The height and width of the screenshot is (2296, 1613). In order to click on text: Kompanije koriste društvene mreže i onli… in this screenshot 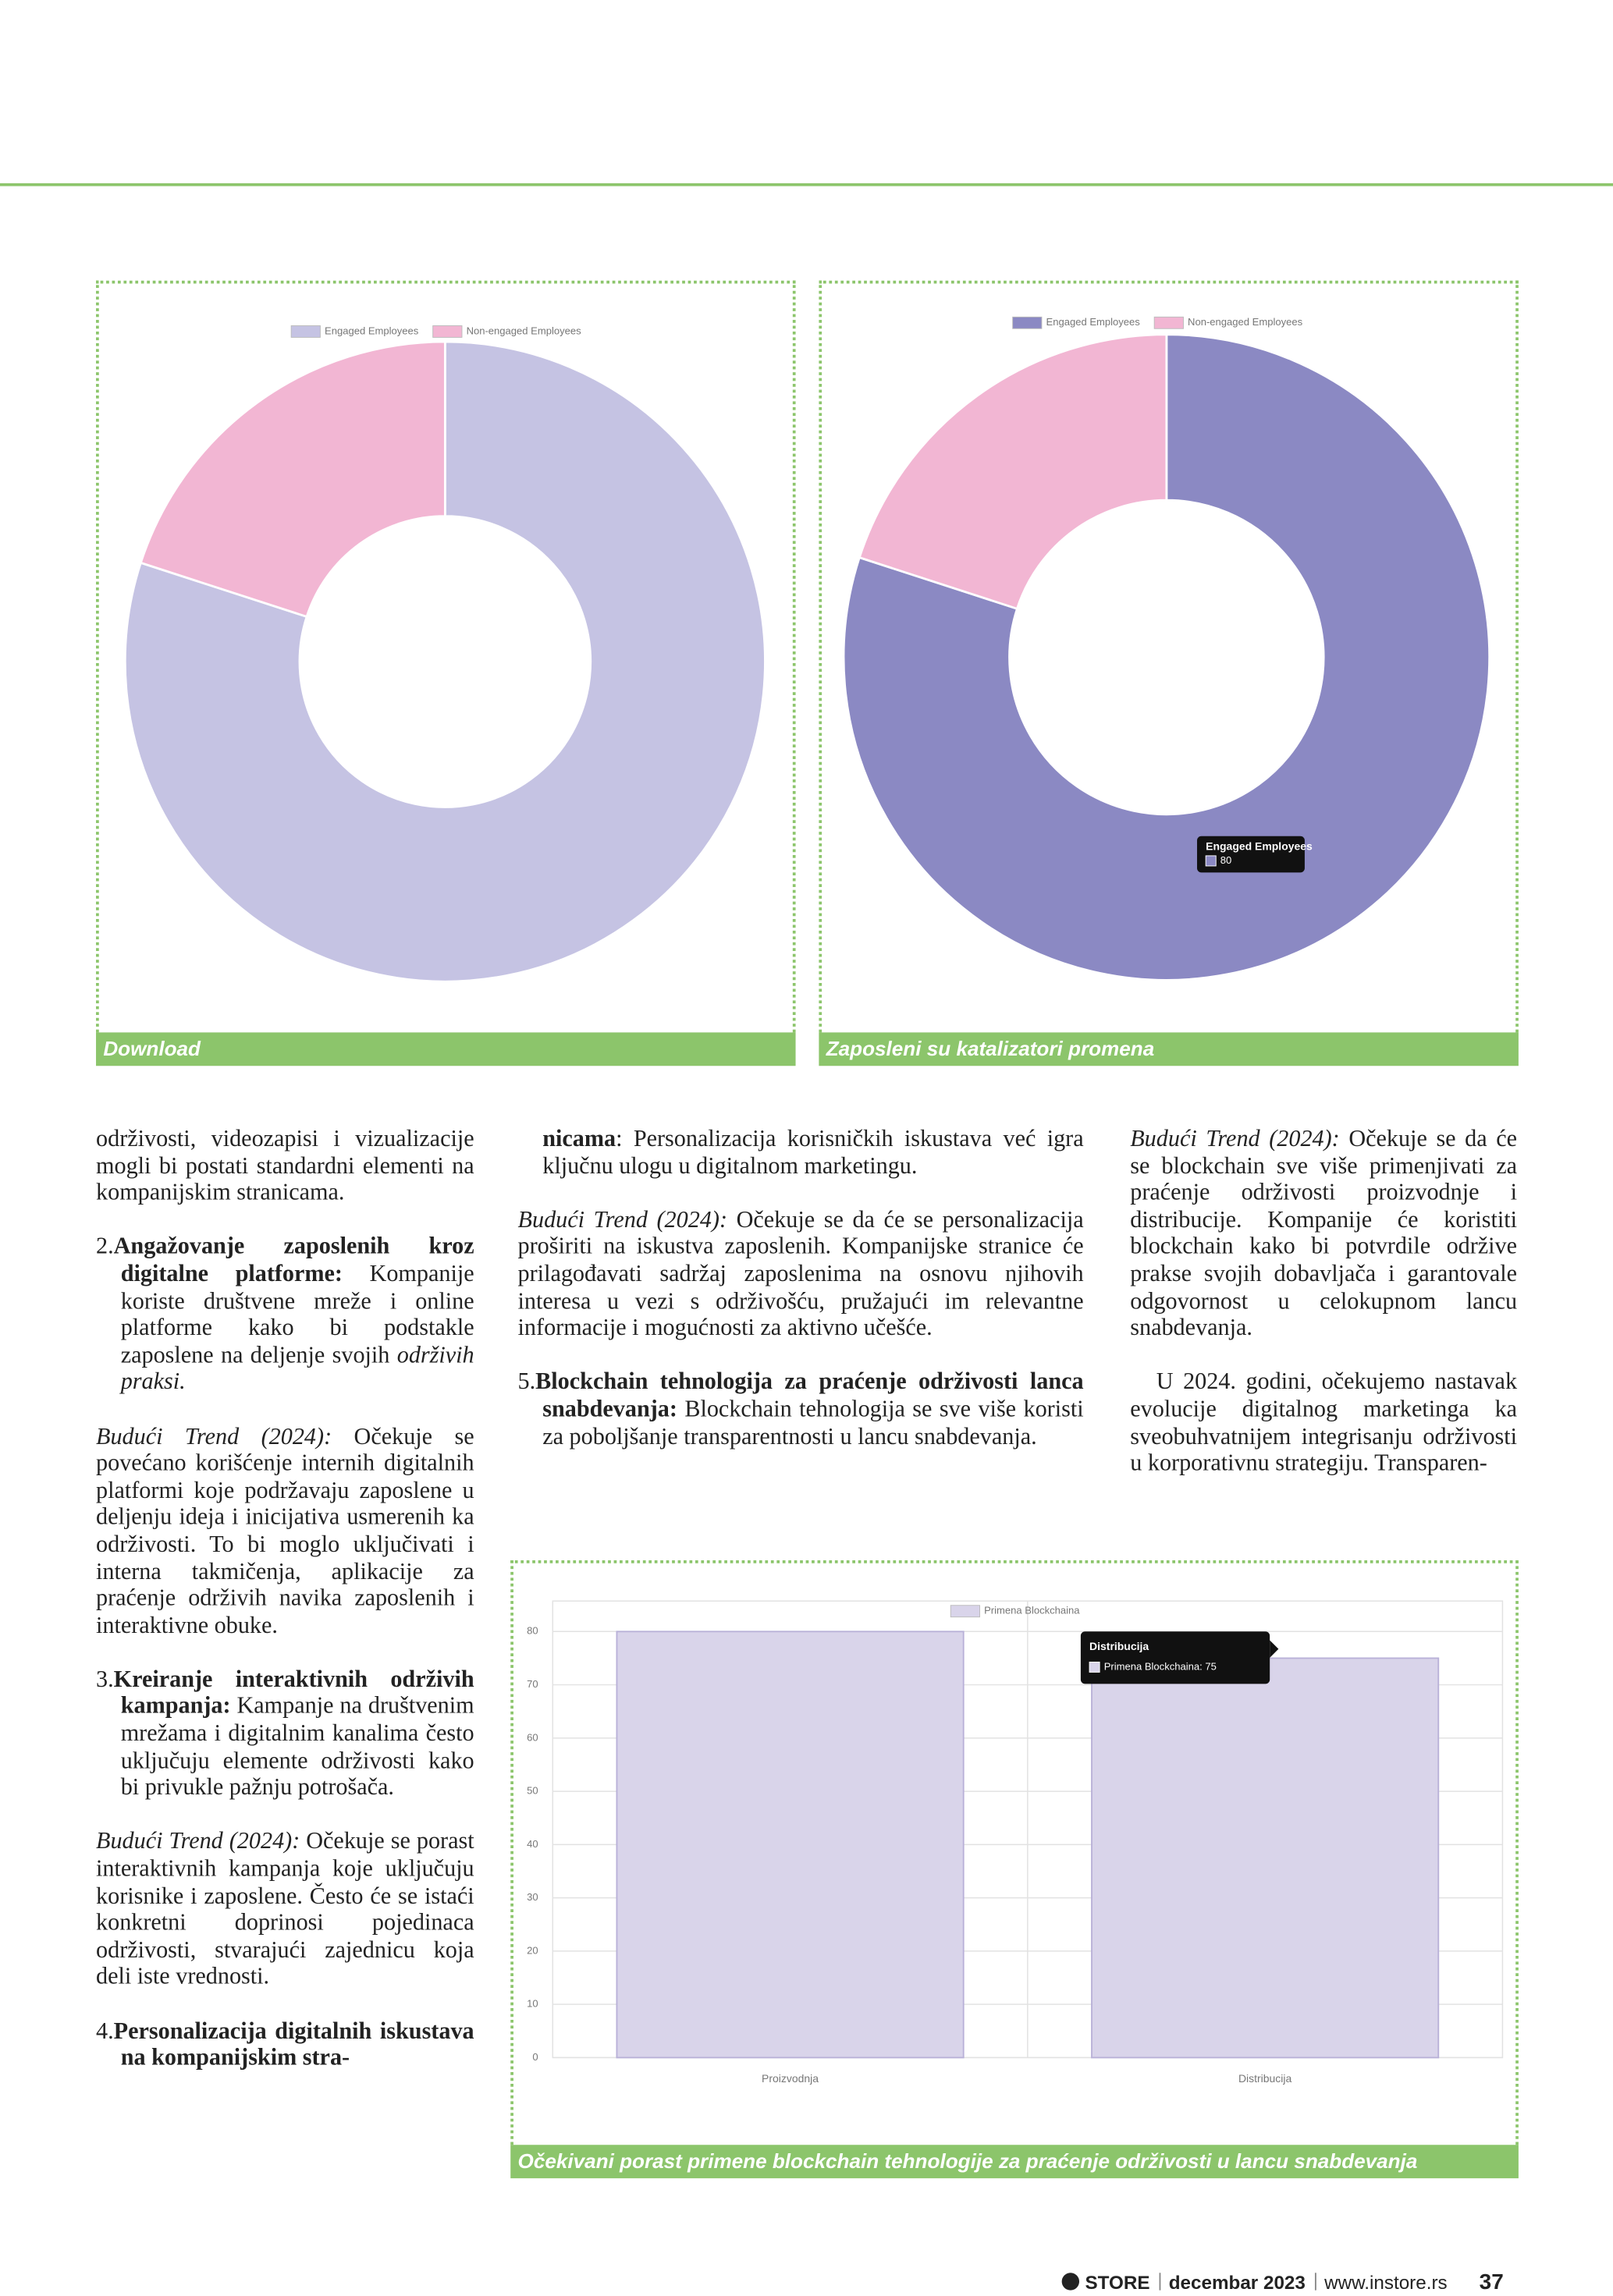, I will do `click(297, 1314)`.